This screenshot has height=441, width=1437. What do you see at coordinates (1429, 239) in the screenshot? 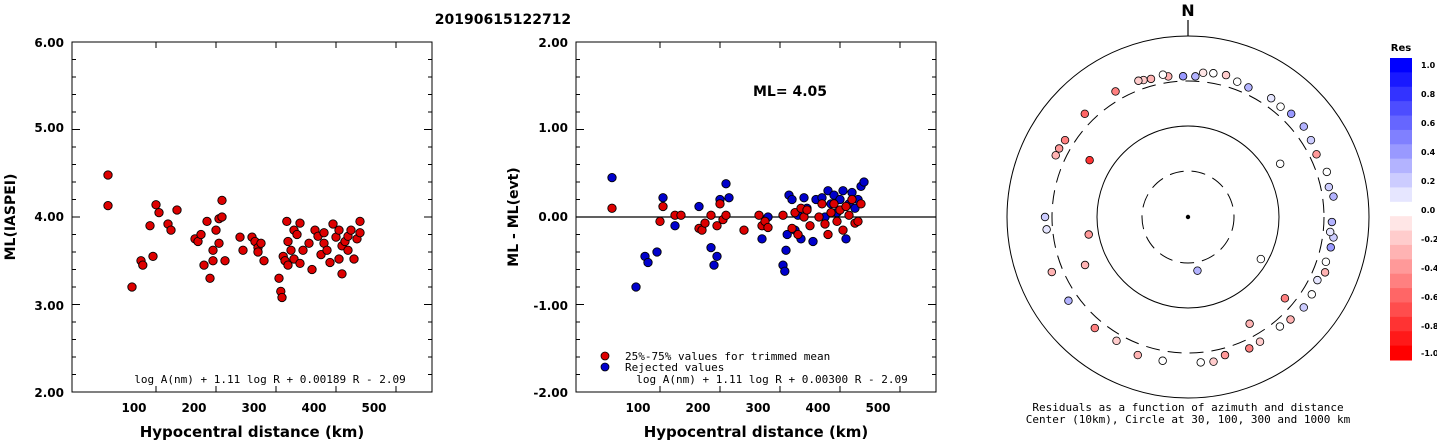
I see `colorbar-label: -0.2` at bounding box center [1429, 239].